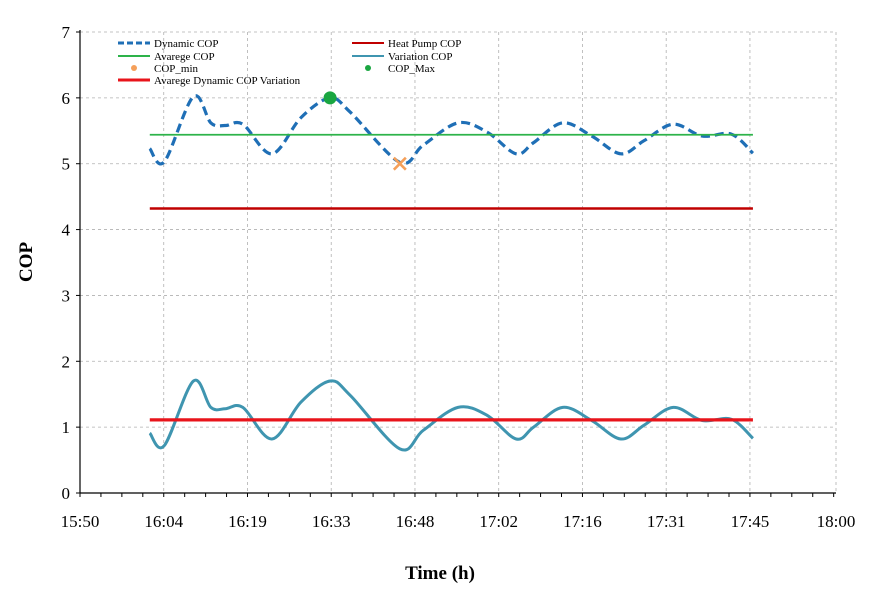 Image resolution: width=886 pixels, height=598 pixels. I want to click on series-line-dynamic-cop, so click(451, 130).